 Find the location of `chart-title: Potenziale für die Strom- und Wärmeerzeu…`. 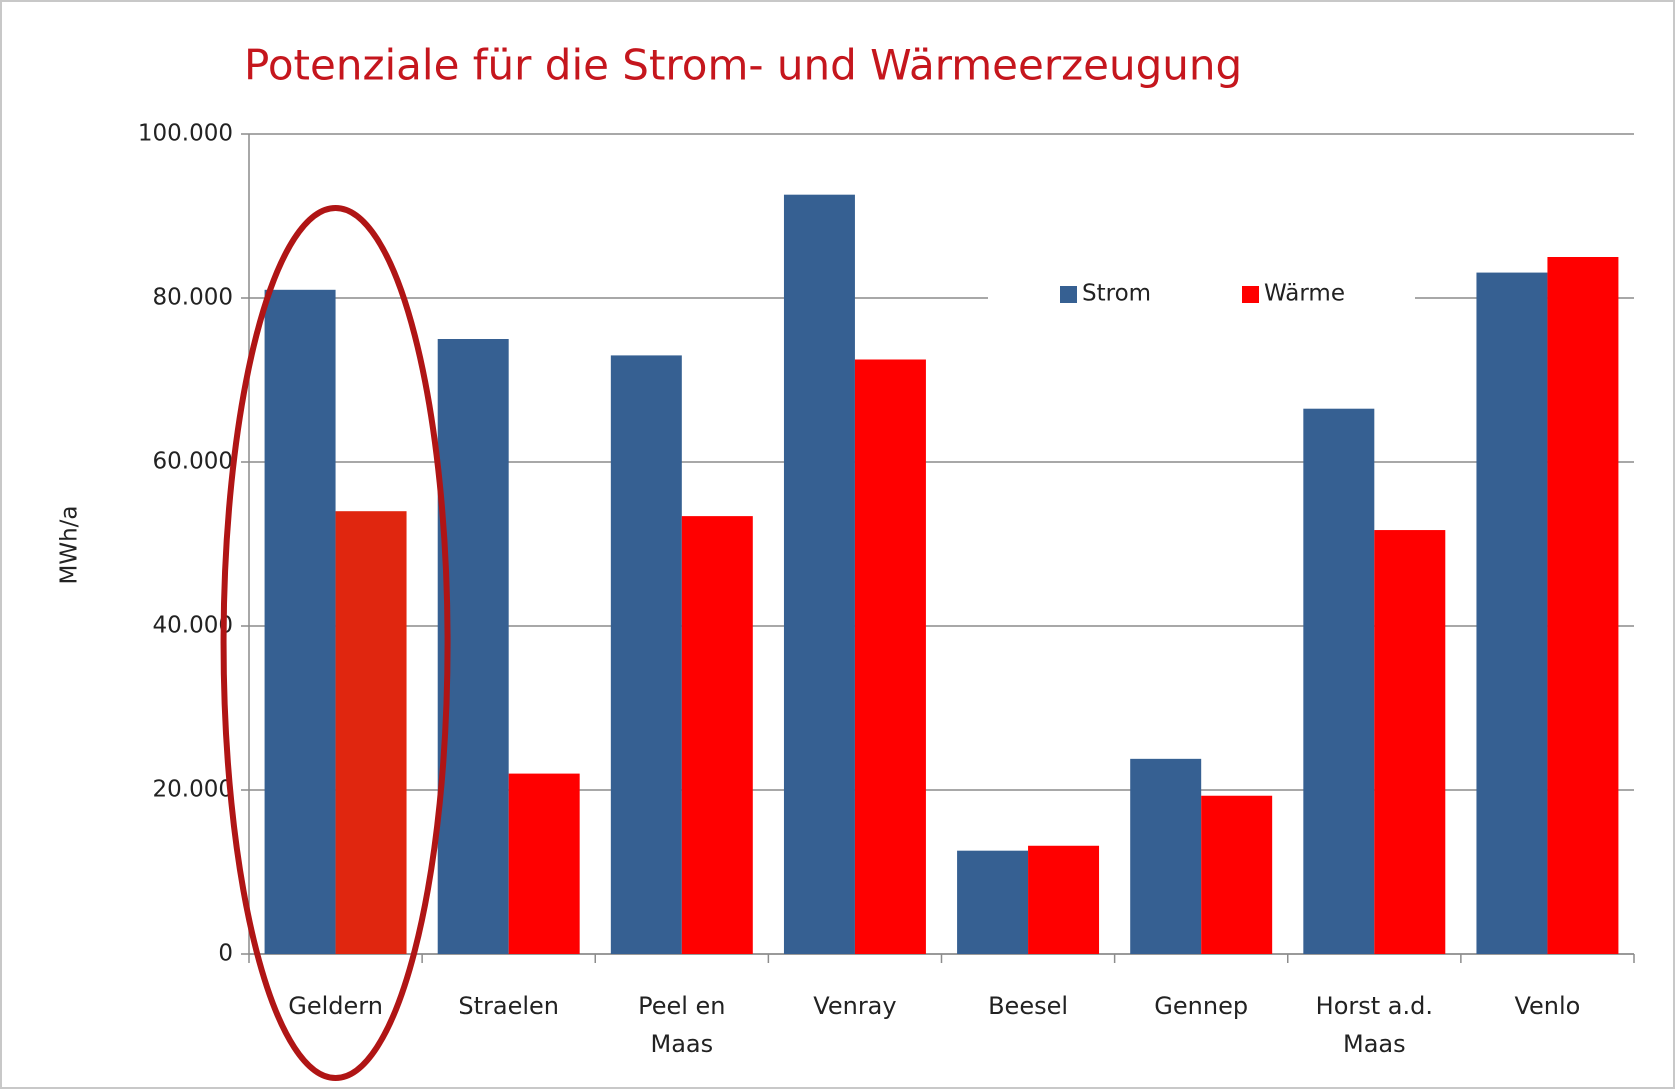

chart-title: Potenziale für die Strom- und Wärmeerzeu… is located at coordinates (743, 65).